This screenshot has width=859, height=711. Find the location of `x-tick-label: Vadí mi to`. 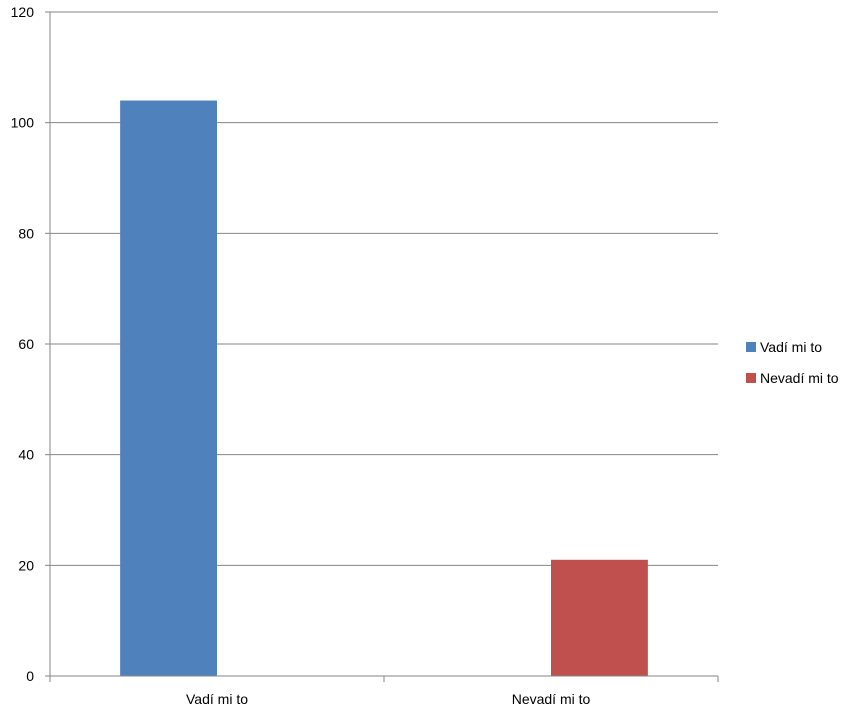

x-tick-label: Vadí mi to is located at coordinates (217, 699).